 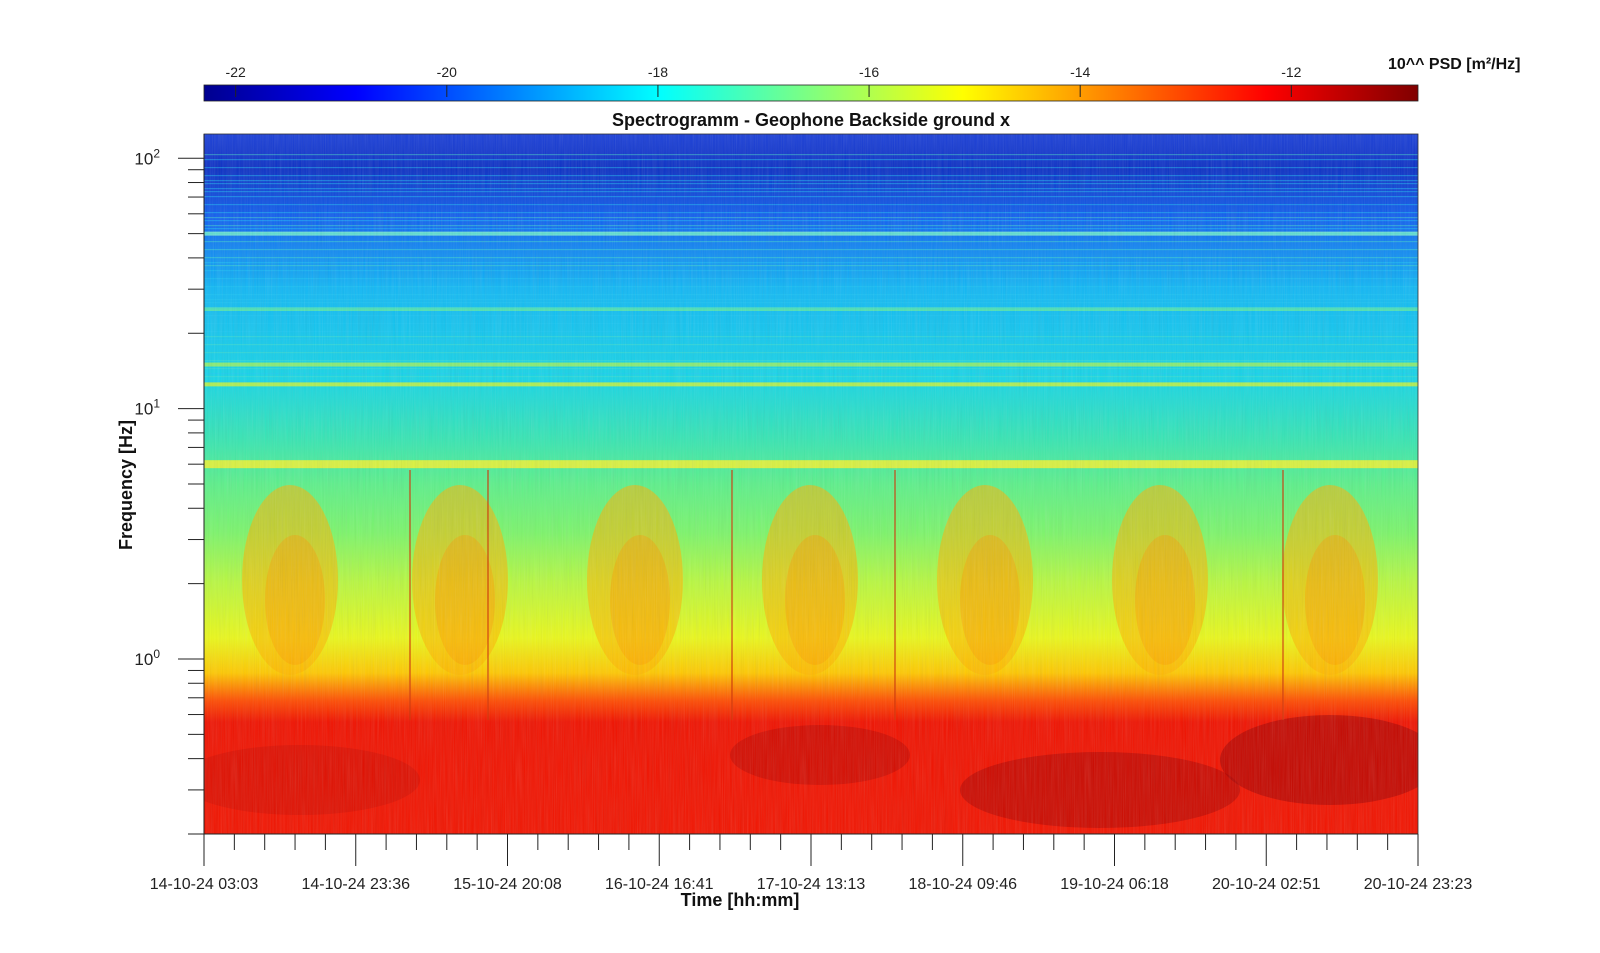 I want to click on x-tick-label: 15-10-24 20:08, so click(x=507, y=884).